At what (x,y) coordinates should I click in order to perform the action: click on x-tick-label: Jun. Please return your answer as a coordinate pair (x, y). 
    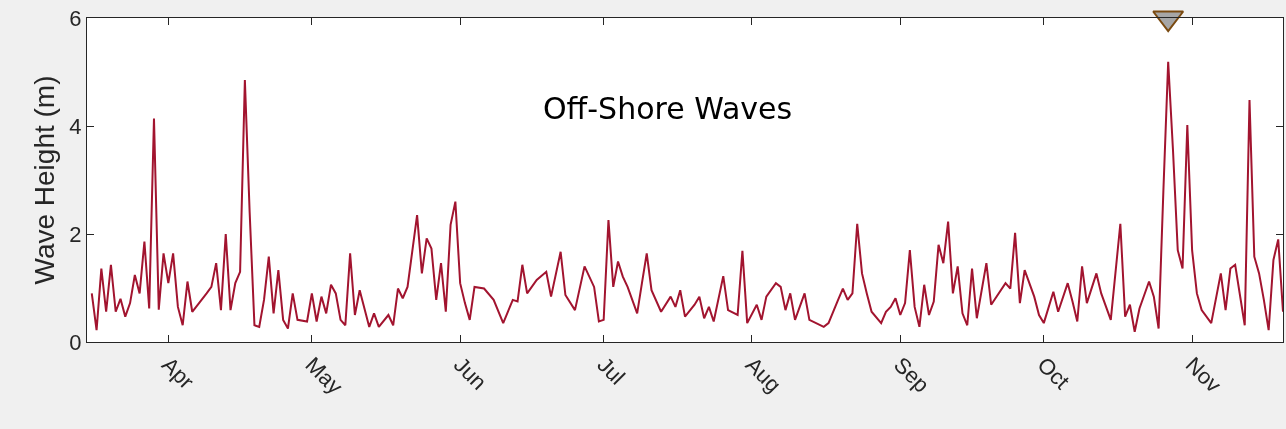
    Looking at the image, I should click on (470, 373).